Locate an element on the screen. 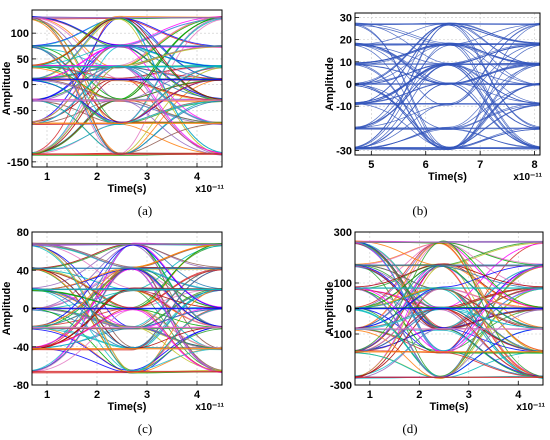 This screenshot has height=440, width=550. y-tick-label: 50 is located at coordinates (23, 60).